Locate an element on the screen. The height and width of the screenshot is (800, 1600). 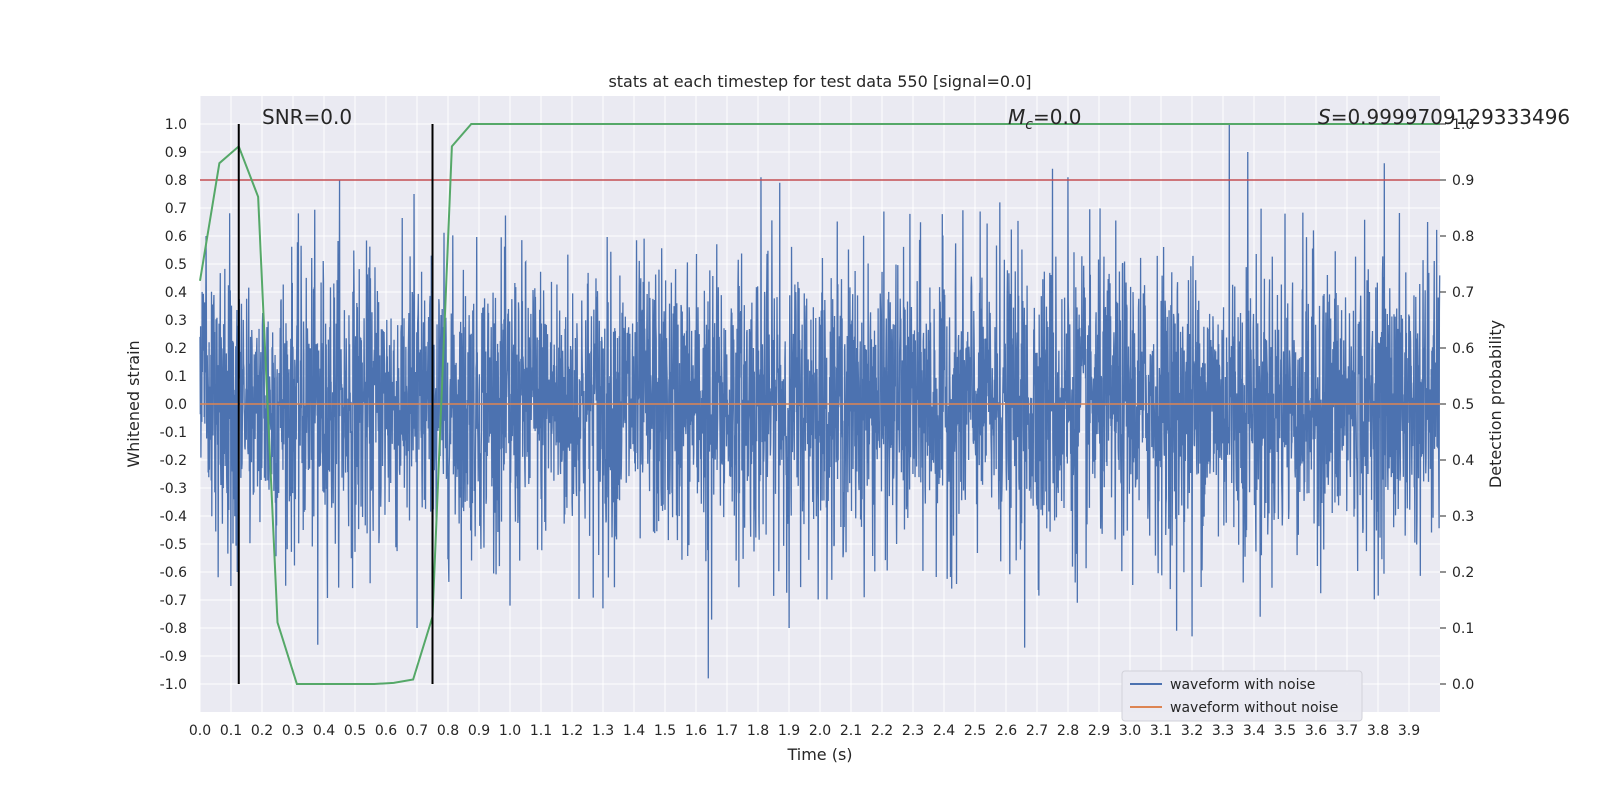
s-annotation: S=0.9999709129333496 is located at coordinates (1444, 117).